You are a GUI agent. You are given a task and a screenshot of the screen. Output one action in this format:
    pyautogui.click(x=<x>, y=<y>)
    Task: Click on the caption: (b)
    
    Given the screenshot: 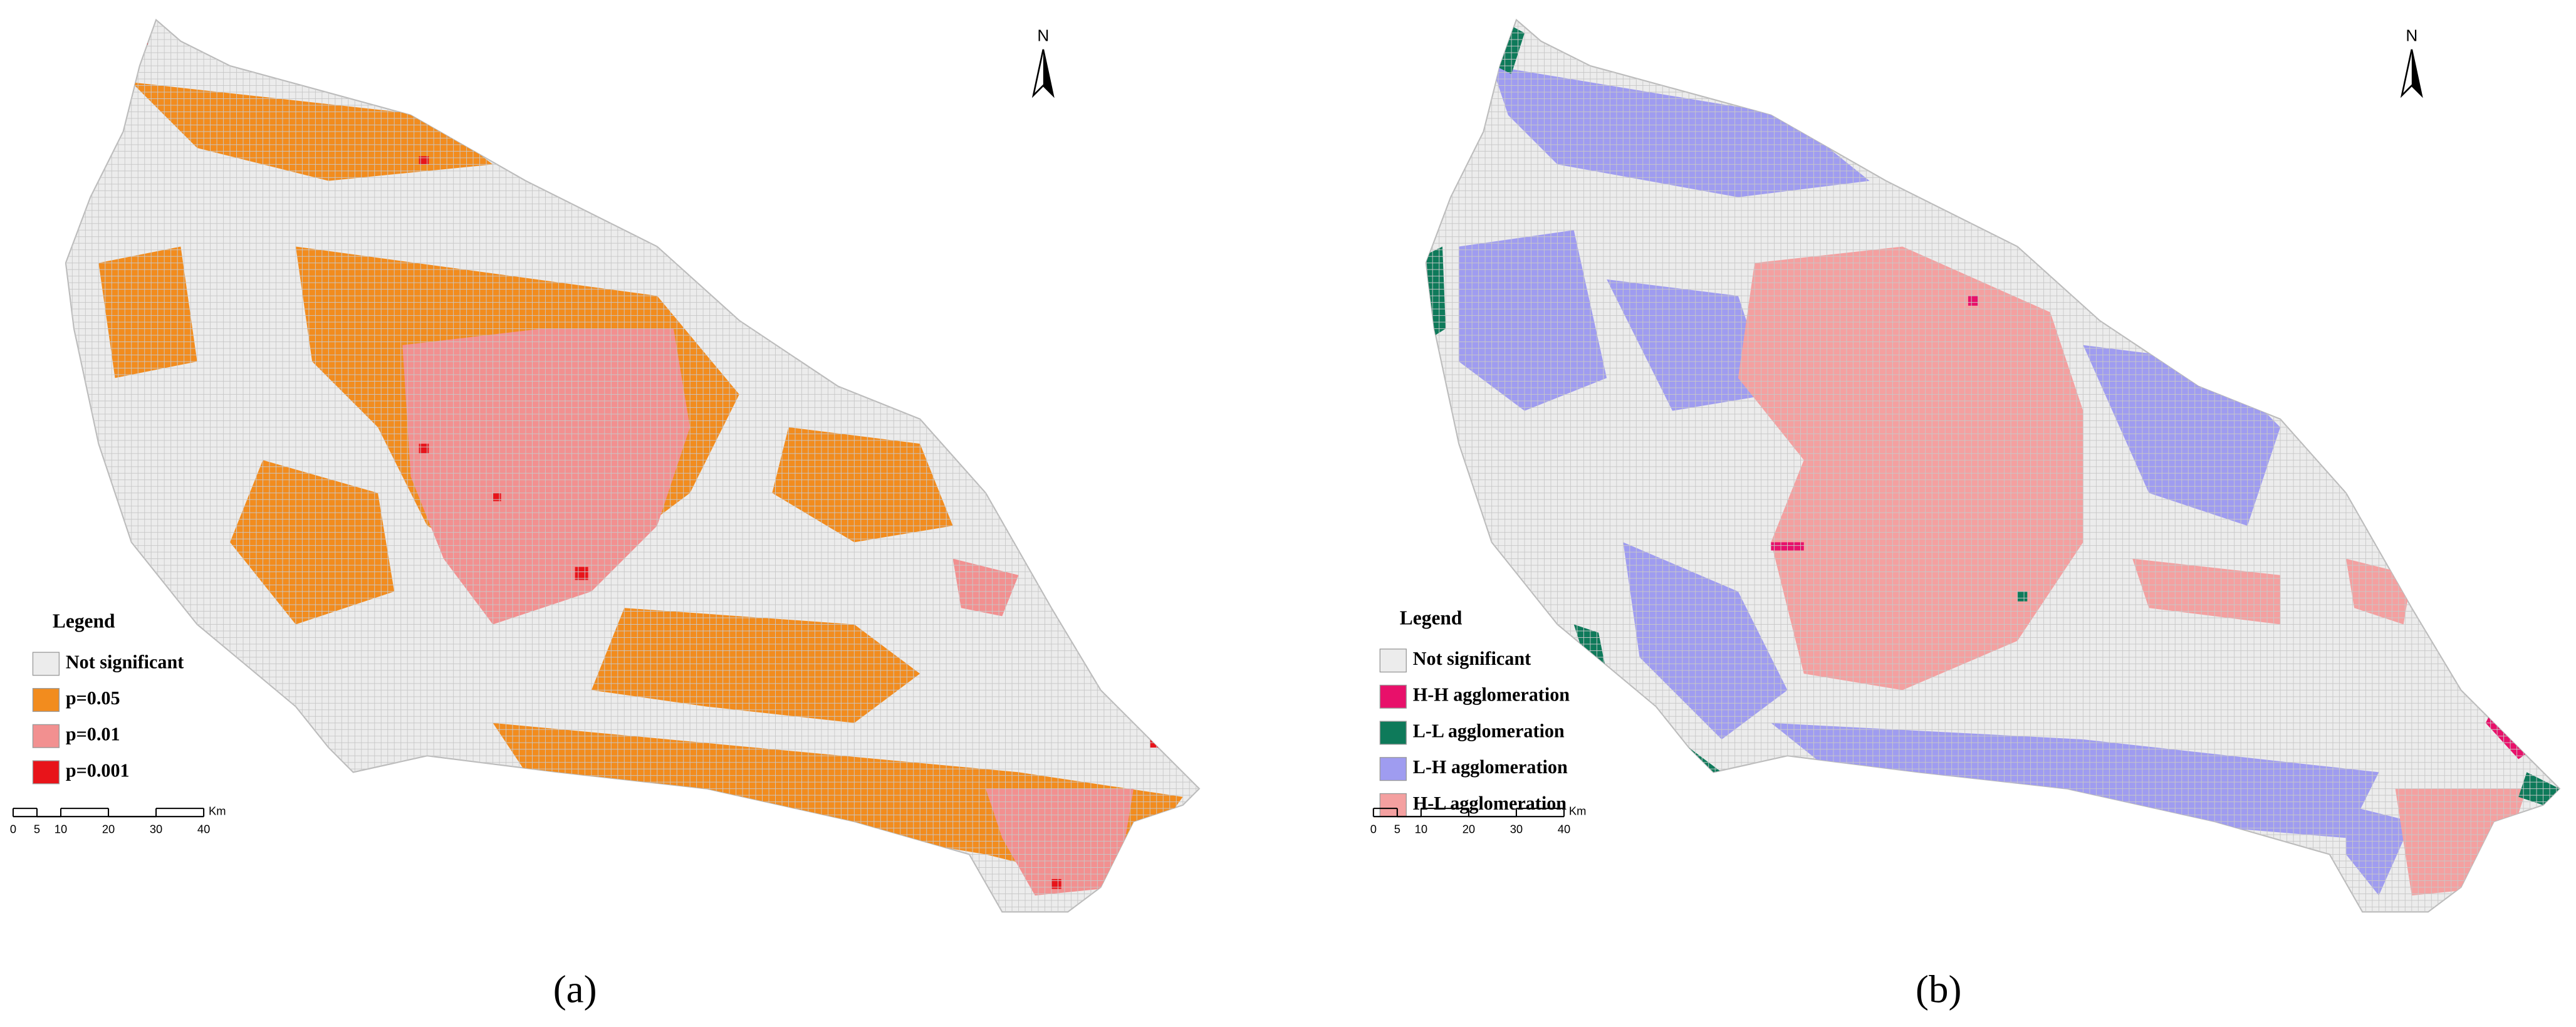 What is the action you would take?
    pyautogui.click(x=1938, y=989)
    